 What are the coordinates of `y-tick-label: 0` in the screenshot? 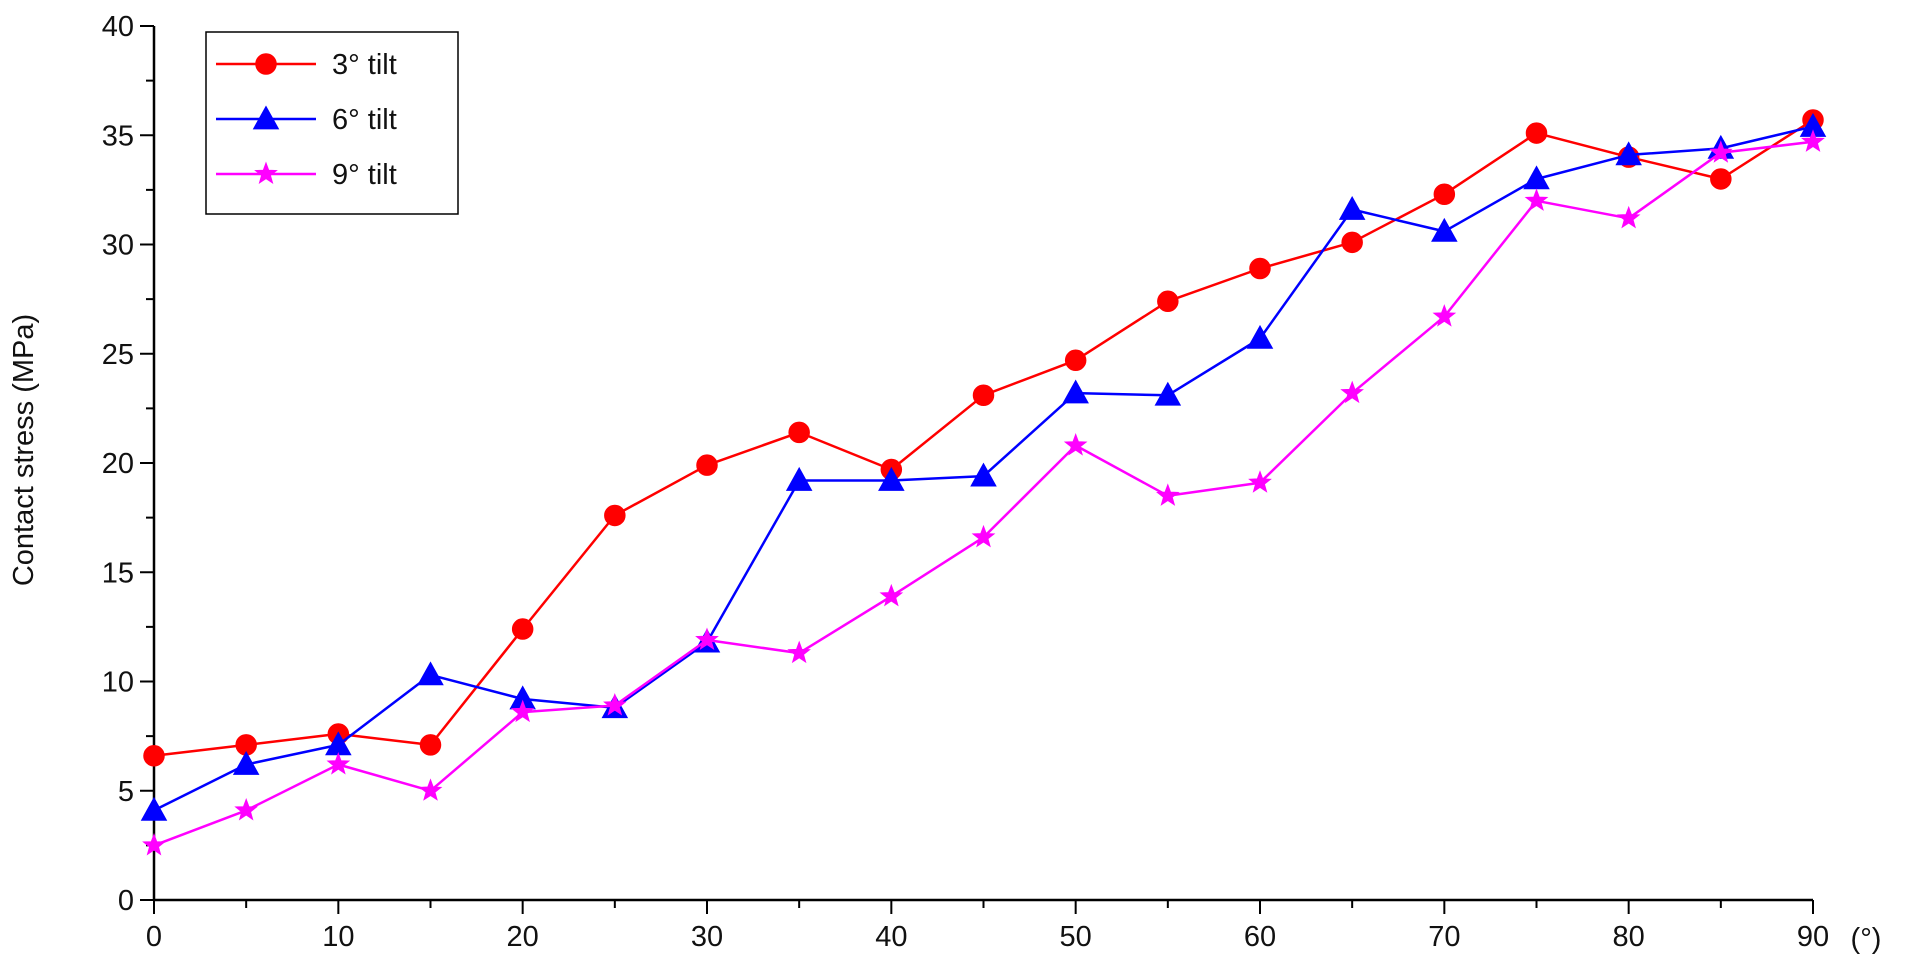 It's located at (126, 901).